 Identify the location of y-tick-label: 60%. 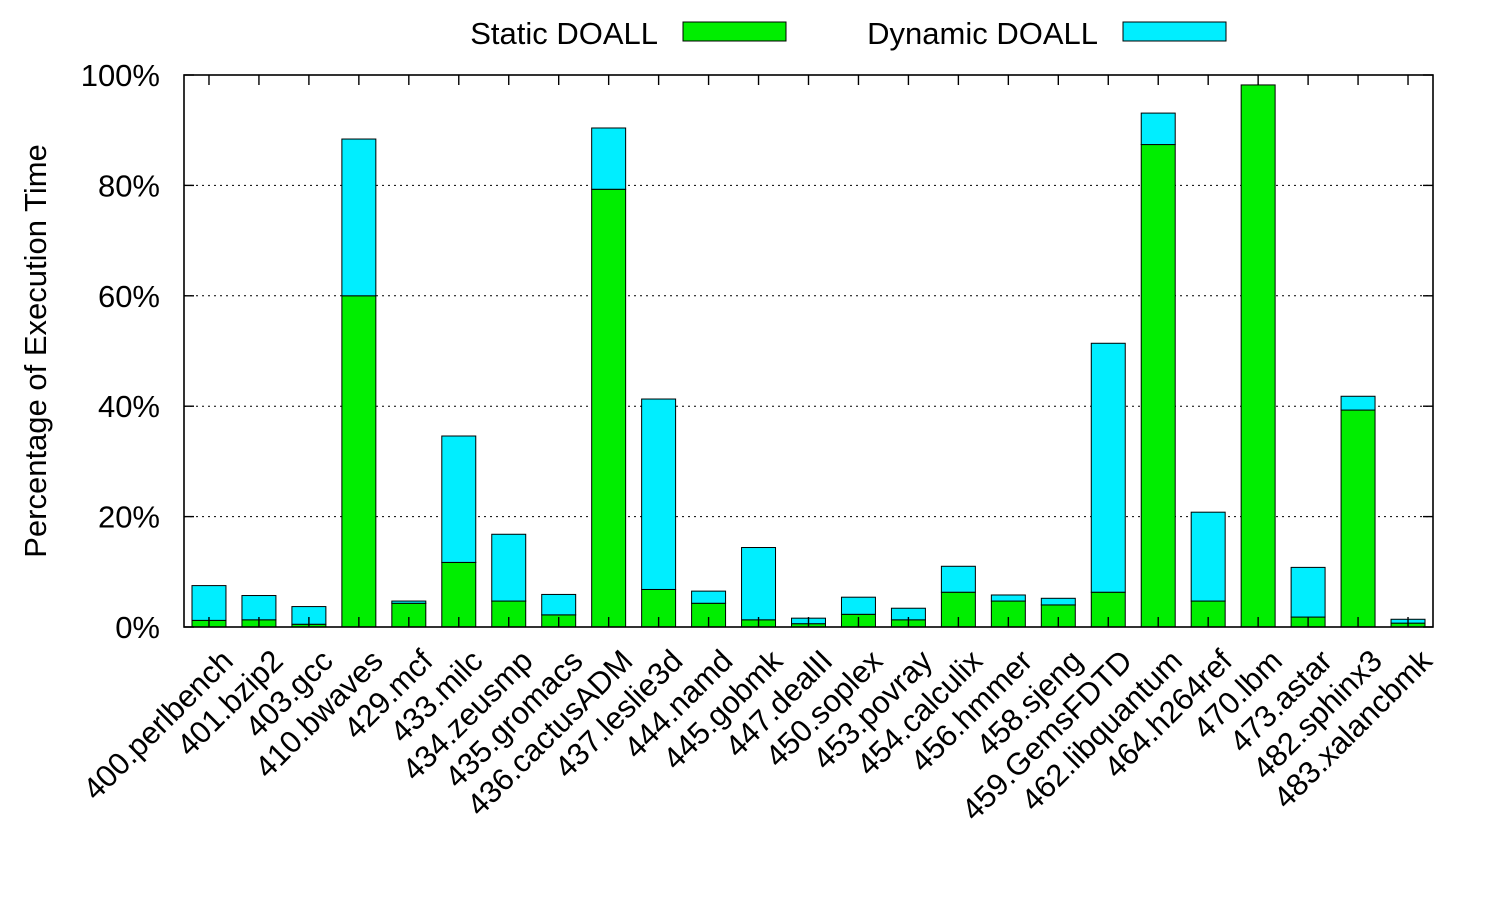
(129, 296).